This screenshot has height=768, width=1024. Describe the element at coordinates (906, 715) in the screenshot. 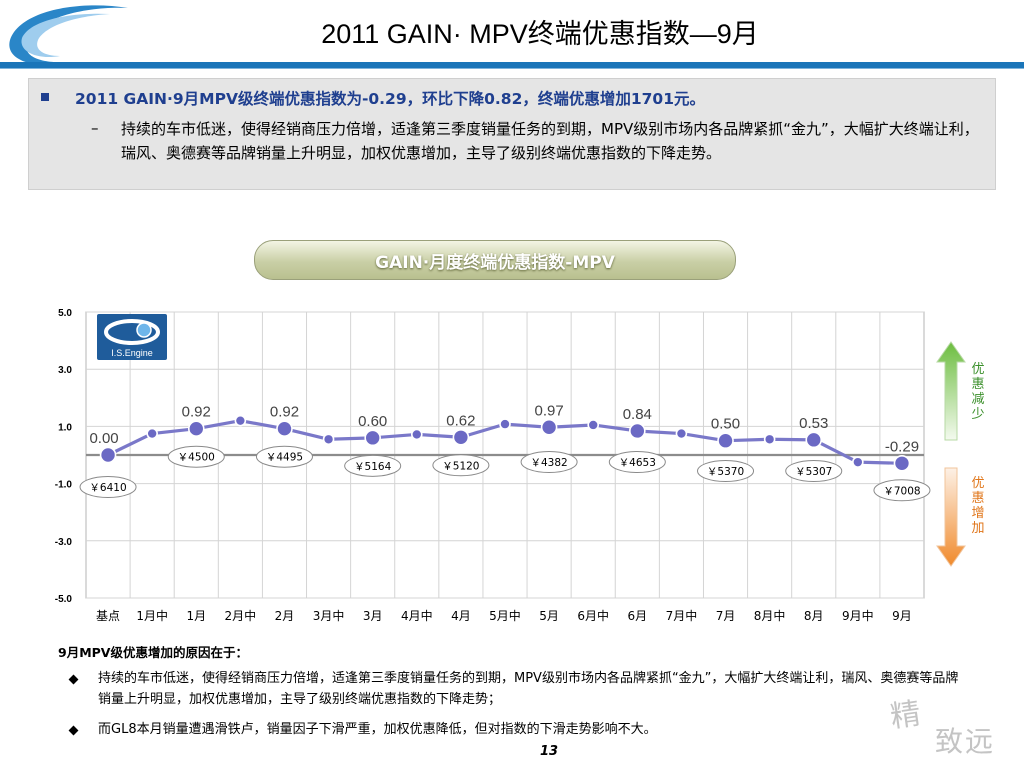

I see `watermark-text: 精` at that location.